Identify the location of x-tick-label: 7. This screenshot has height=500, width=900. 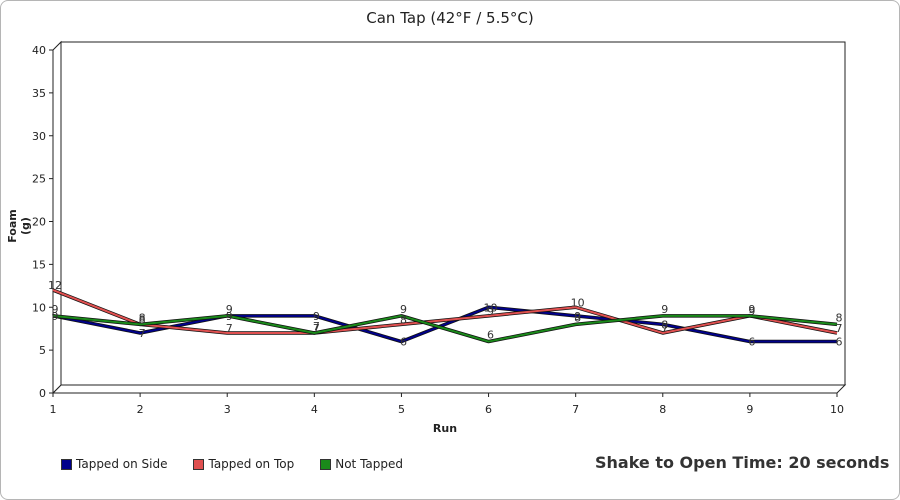
(575, 409).